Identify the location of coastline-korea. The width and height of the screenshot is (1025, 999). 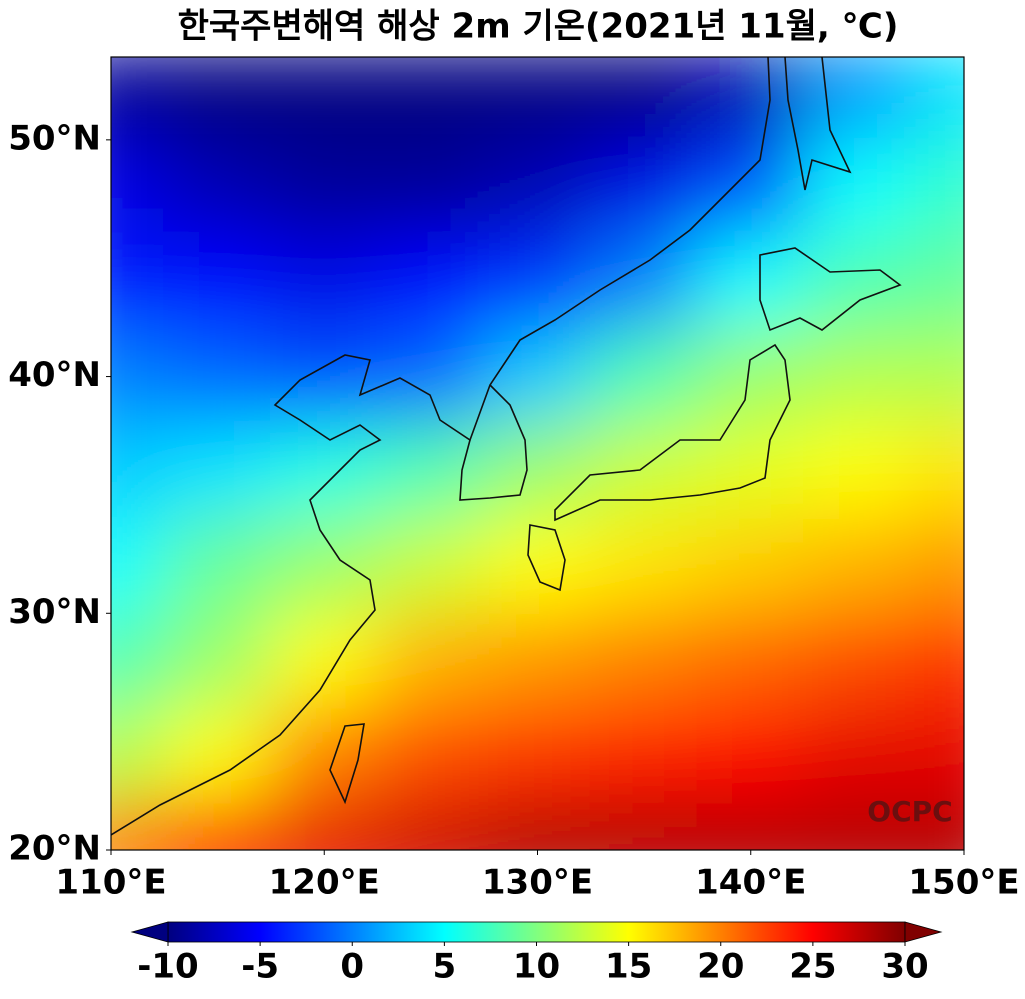
(493, 442).